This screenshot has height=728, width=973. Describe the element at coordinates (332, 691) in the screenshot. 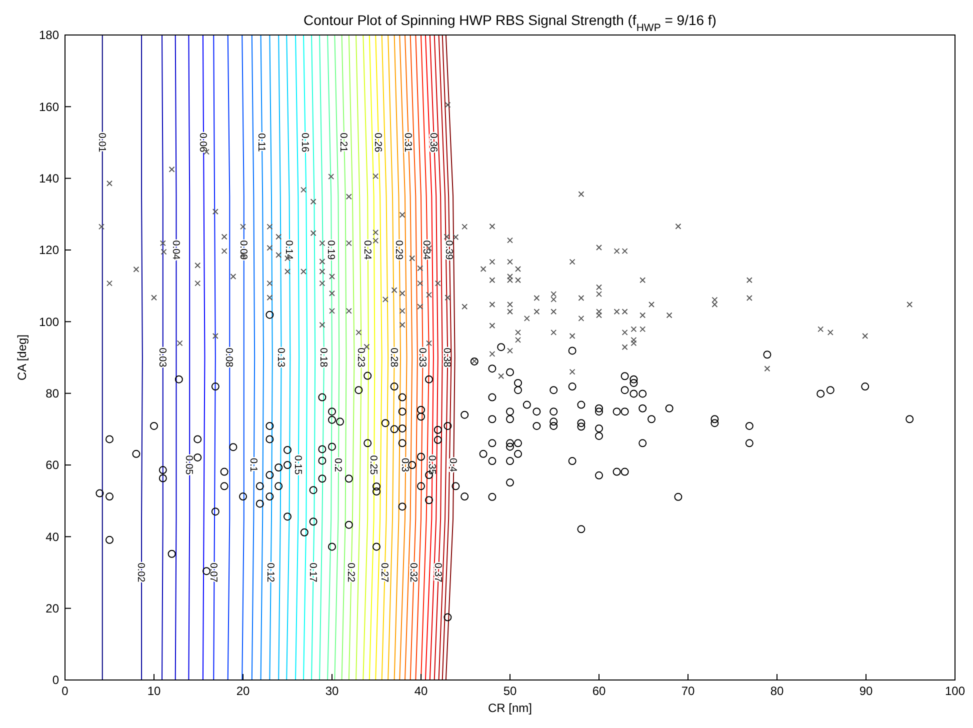

I see `x-tick-label: 30` at that location.